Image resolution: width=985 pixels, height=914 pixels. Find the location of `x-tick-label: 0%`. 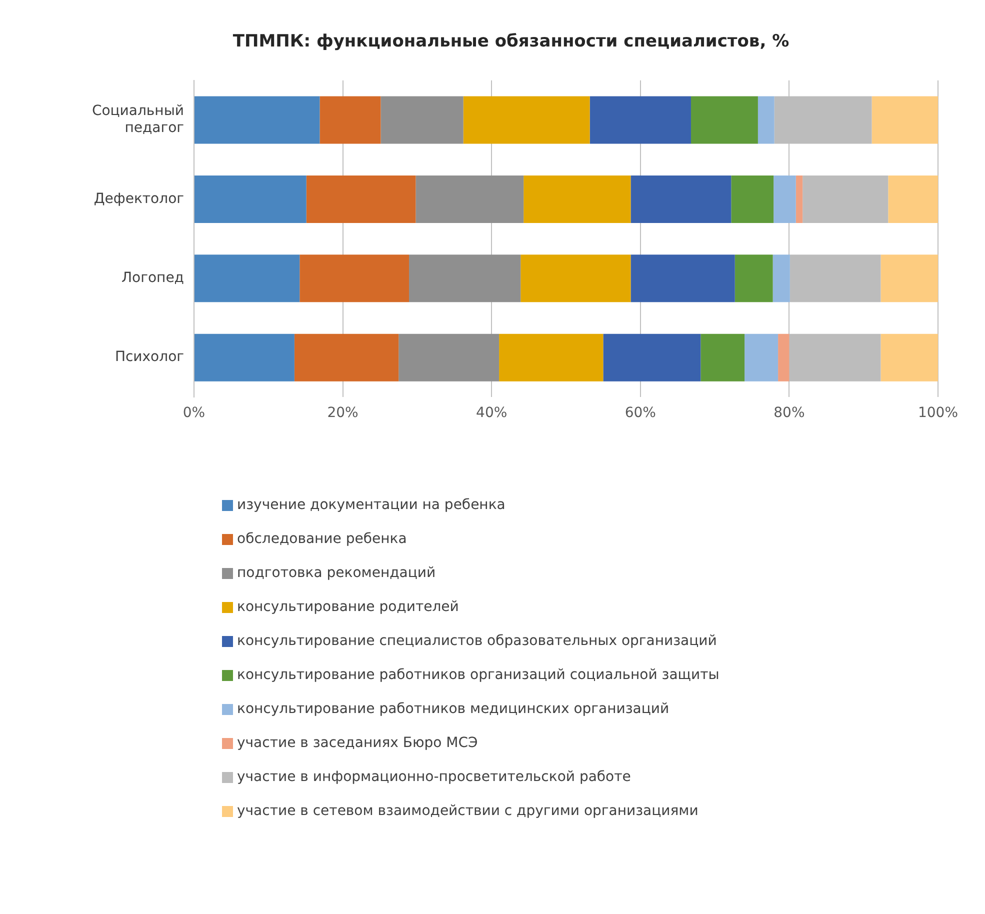

x-tick-label: 0% is located at coordinates (194, 413).